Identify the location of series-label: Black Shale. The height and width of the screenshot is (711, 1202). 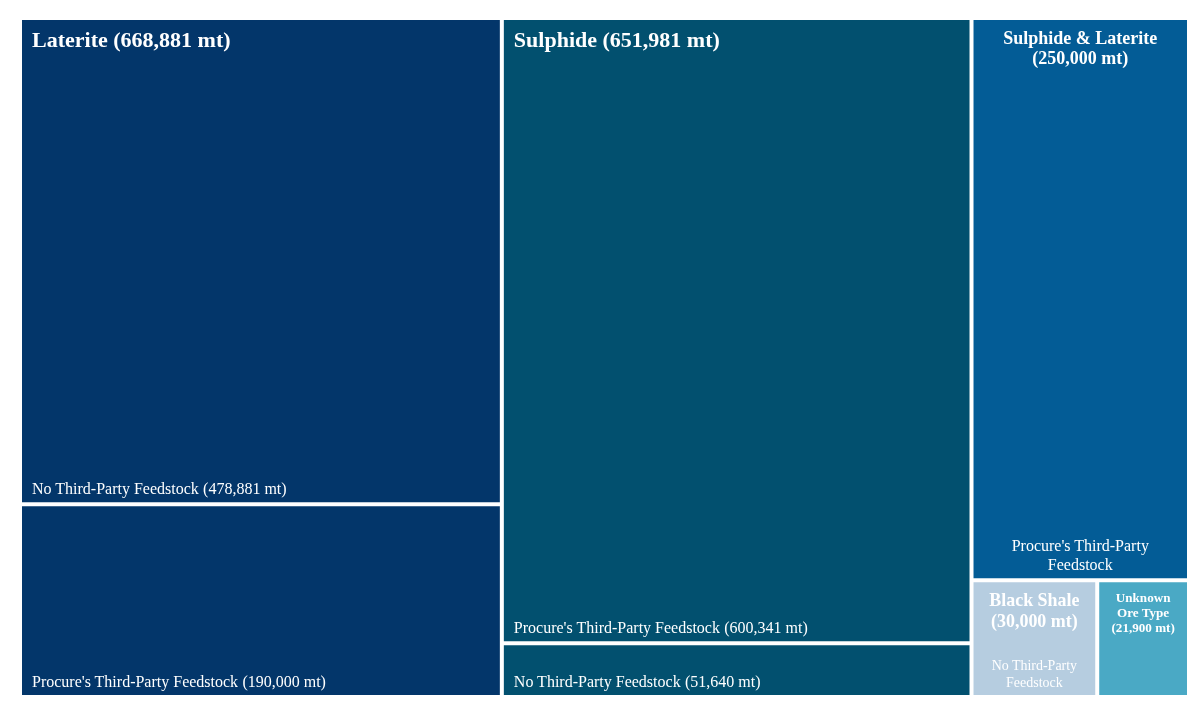
(1034, 599).